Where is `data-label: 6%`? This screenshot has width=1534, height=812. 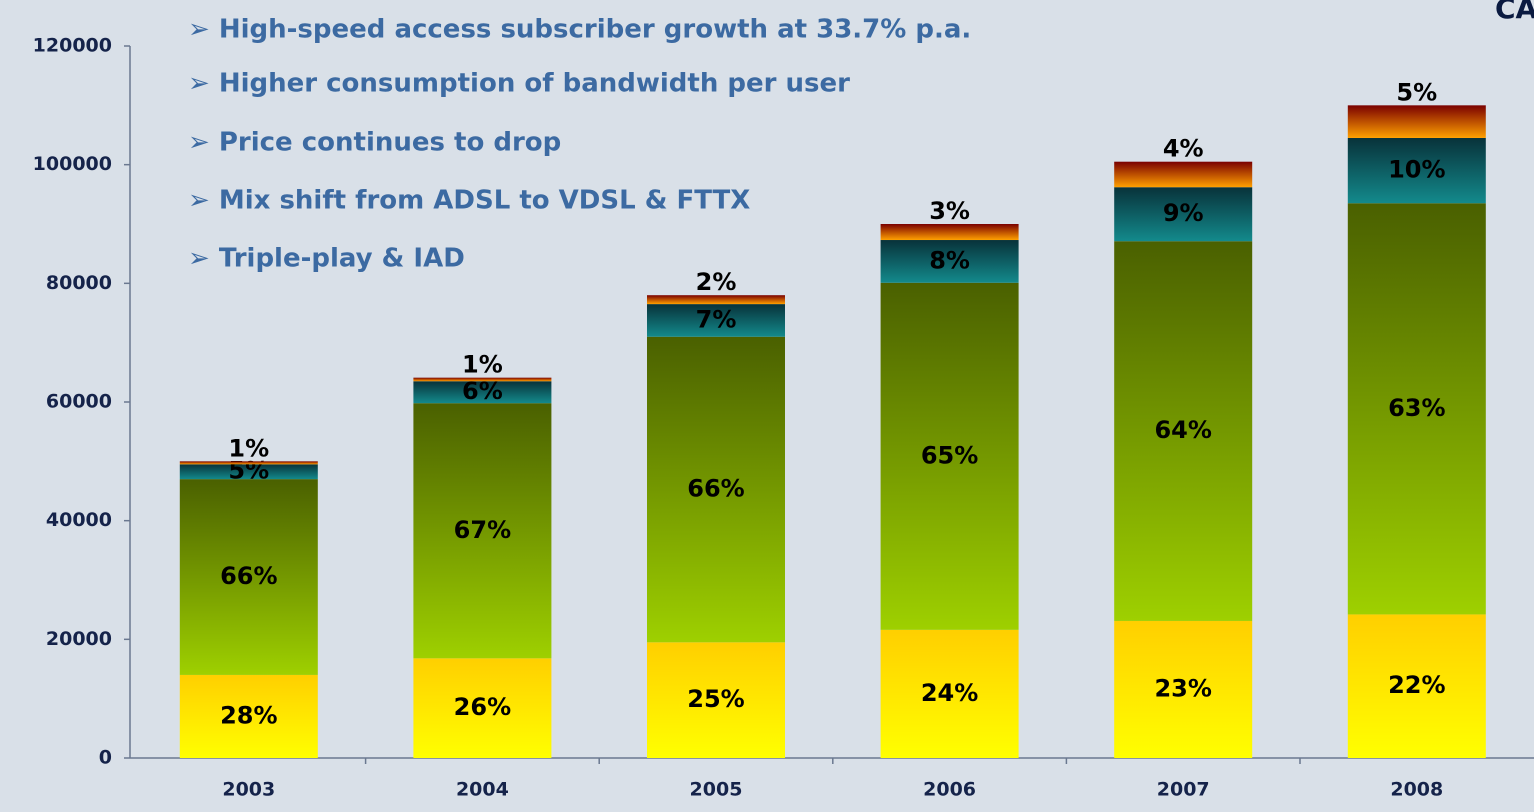
data-label: 6% is located at coordinates (482, 391).